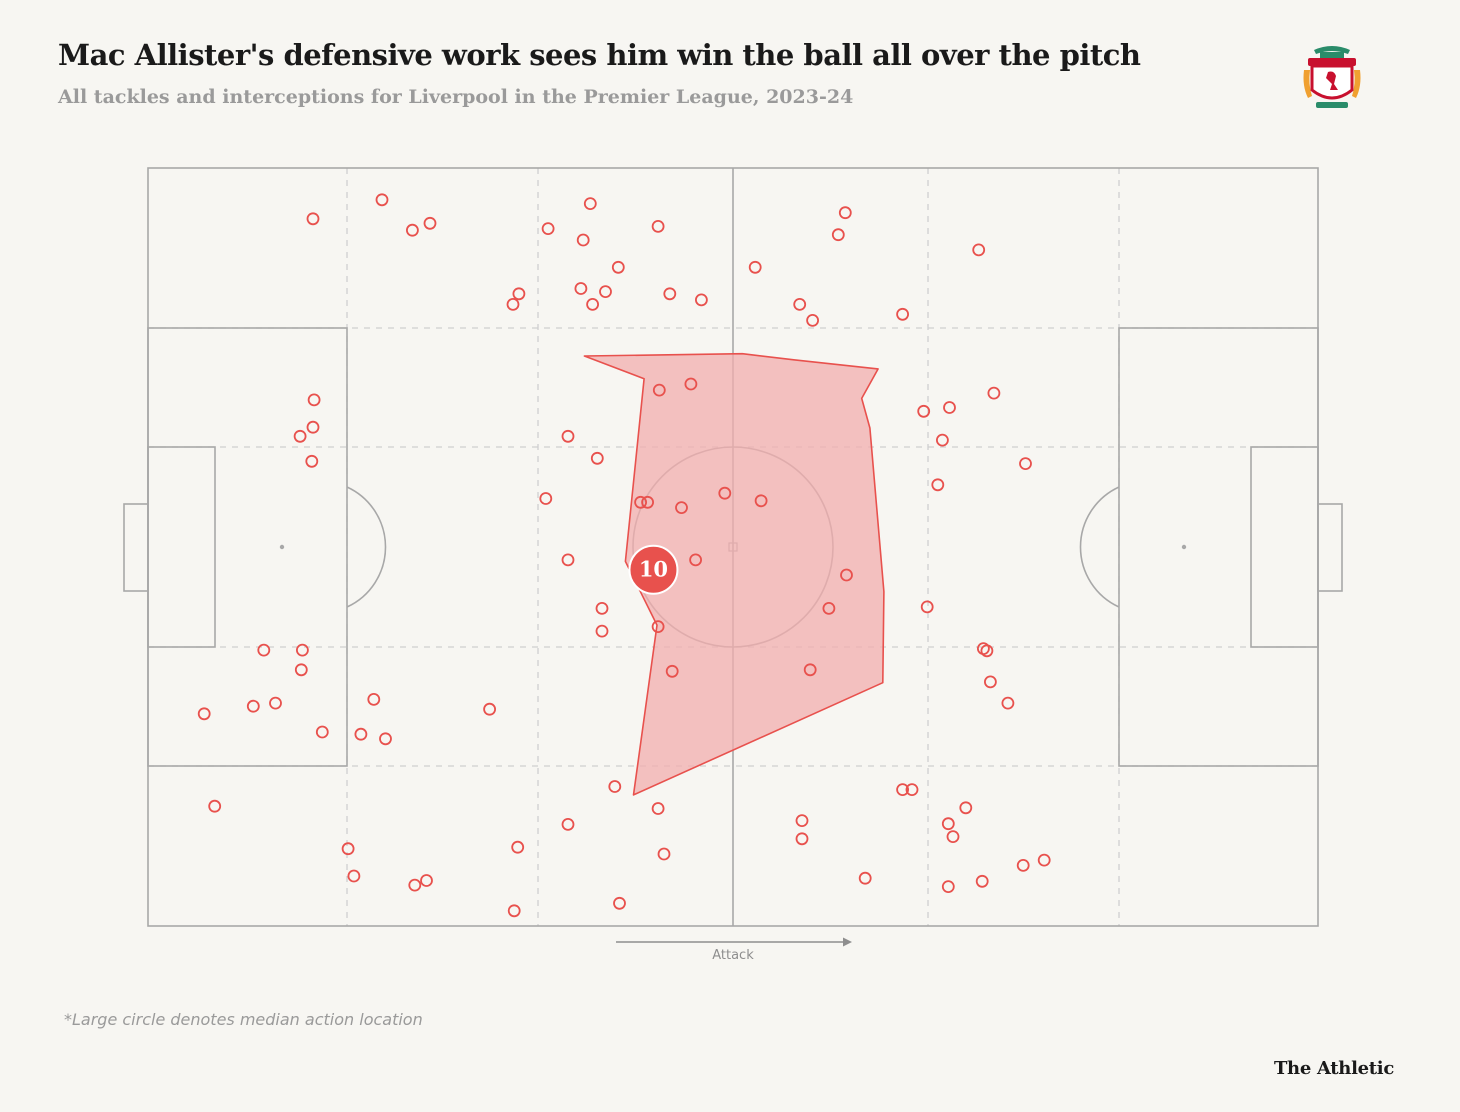  What do you see at coordinates (733, 955) in the screenshot?
I see `attack-label: Attack` at bounding box center [733, 955].